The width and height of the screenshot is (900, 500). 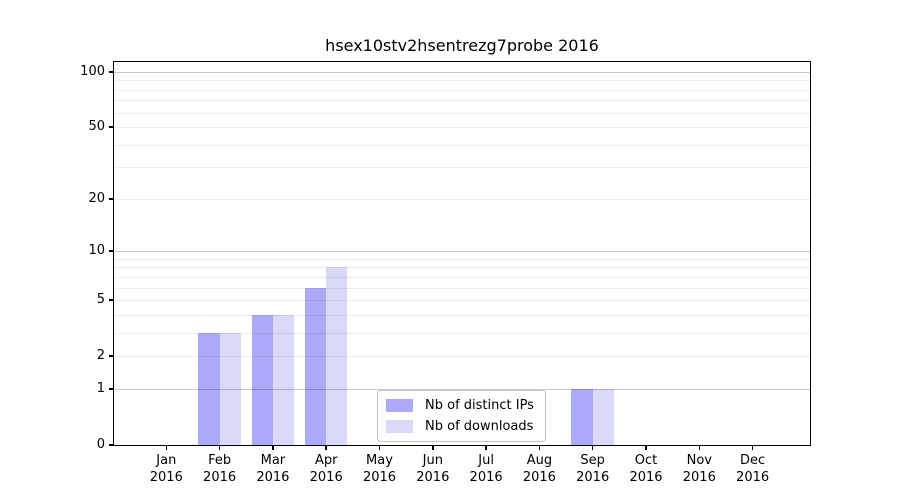 What do you see at coordinates (92, 71) in the screenshot?
I see `y-tick-label: 100` at bounding box center [92, 71].